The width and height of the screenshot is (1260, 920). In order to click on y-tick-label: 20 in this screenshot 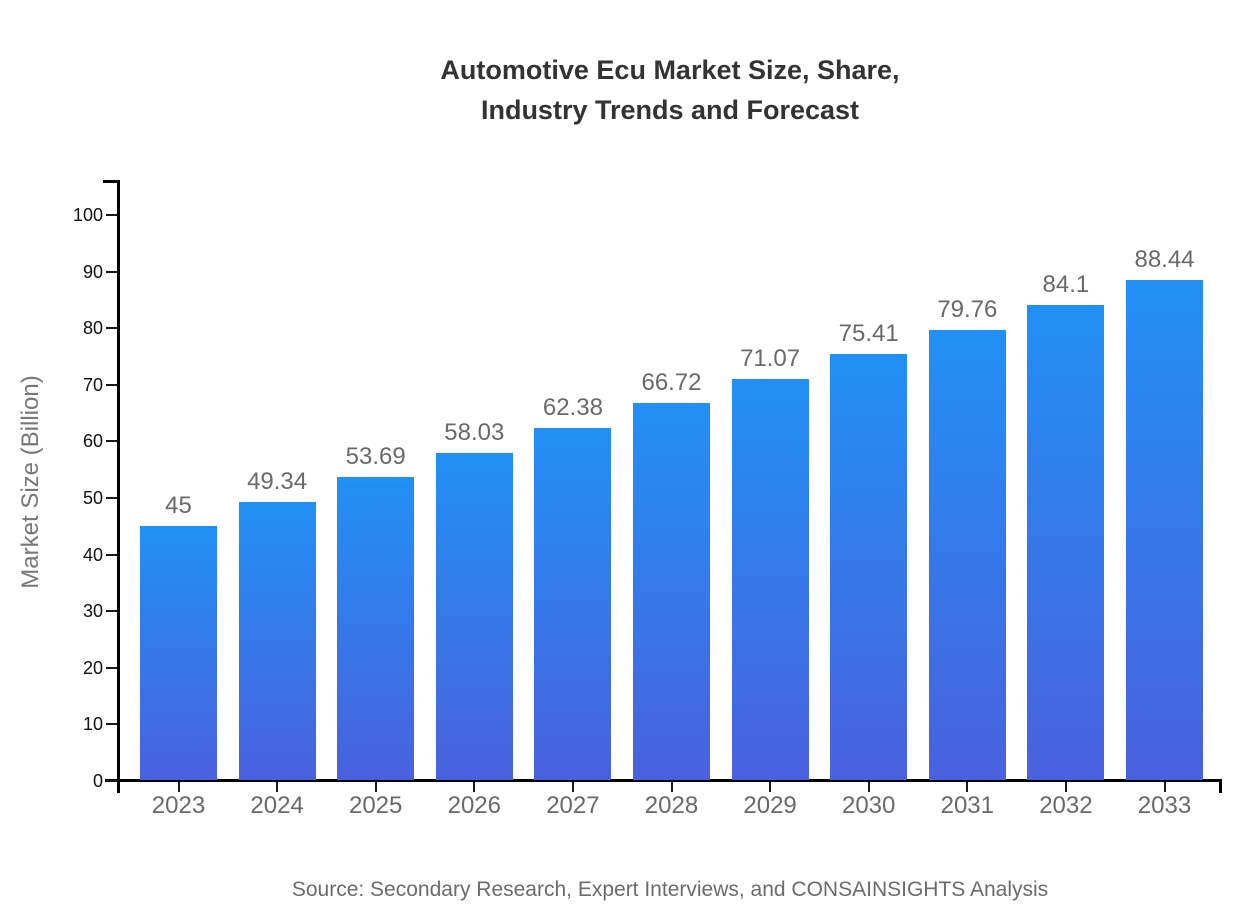, I will do `click(92, 667)`.